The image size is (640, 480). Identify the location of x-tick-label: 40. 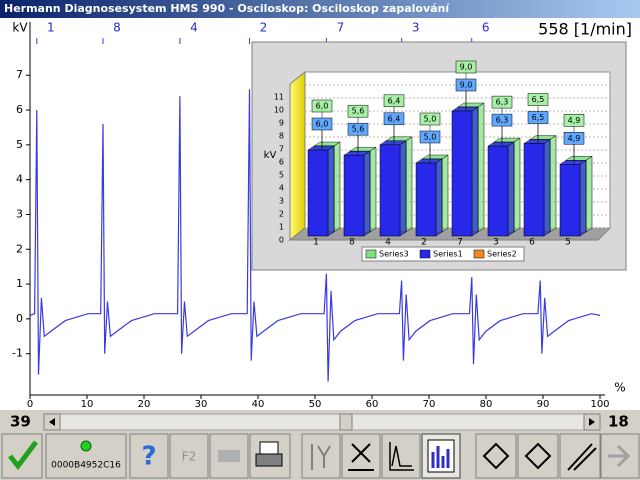
(258, 404).